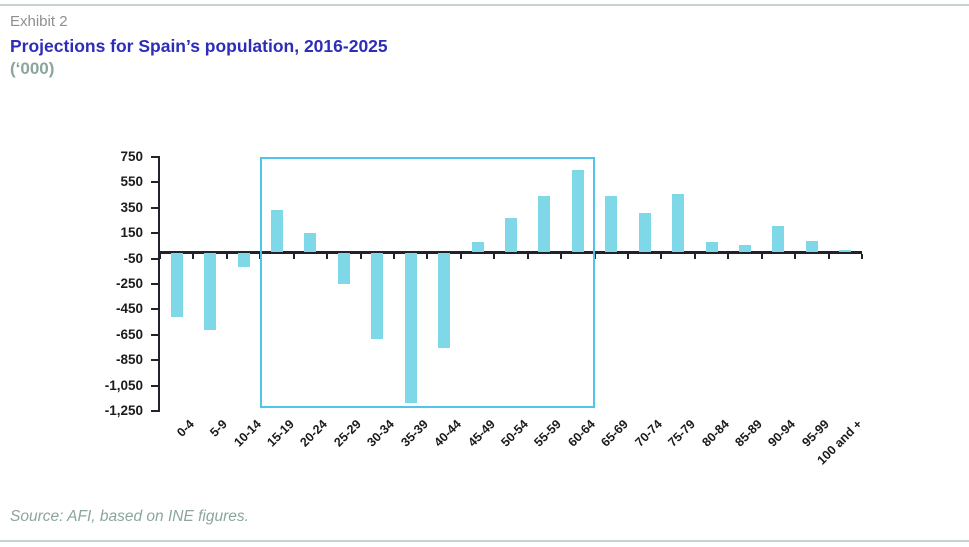  I want to click on bottom-divider, so click(484, 541).